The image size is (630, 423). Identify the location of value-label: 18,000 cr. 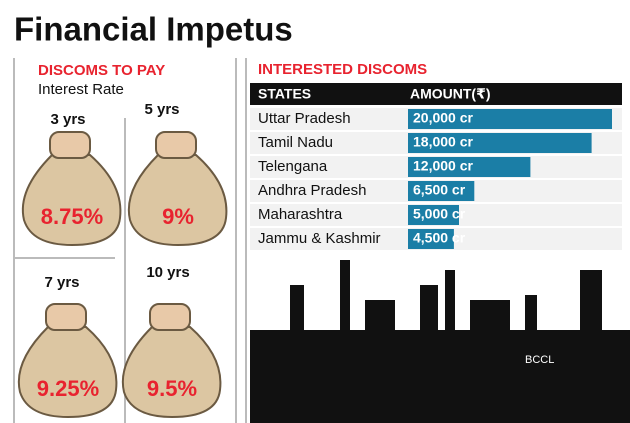
(443, 142).